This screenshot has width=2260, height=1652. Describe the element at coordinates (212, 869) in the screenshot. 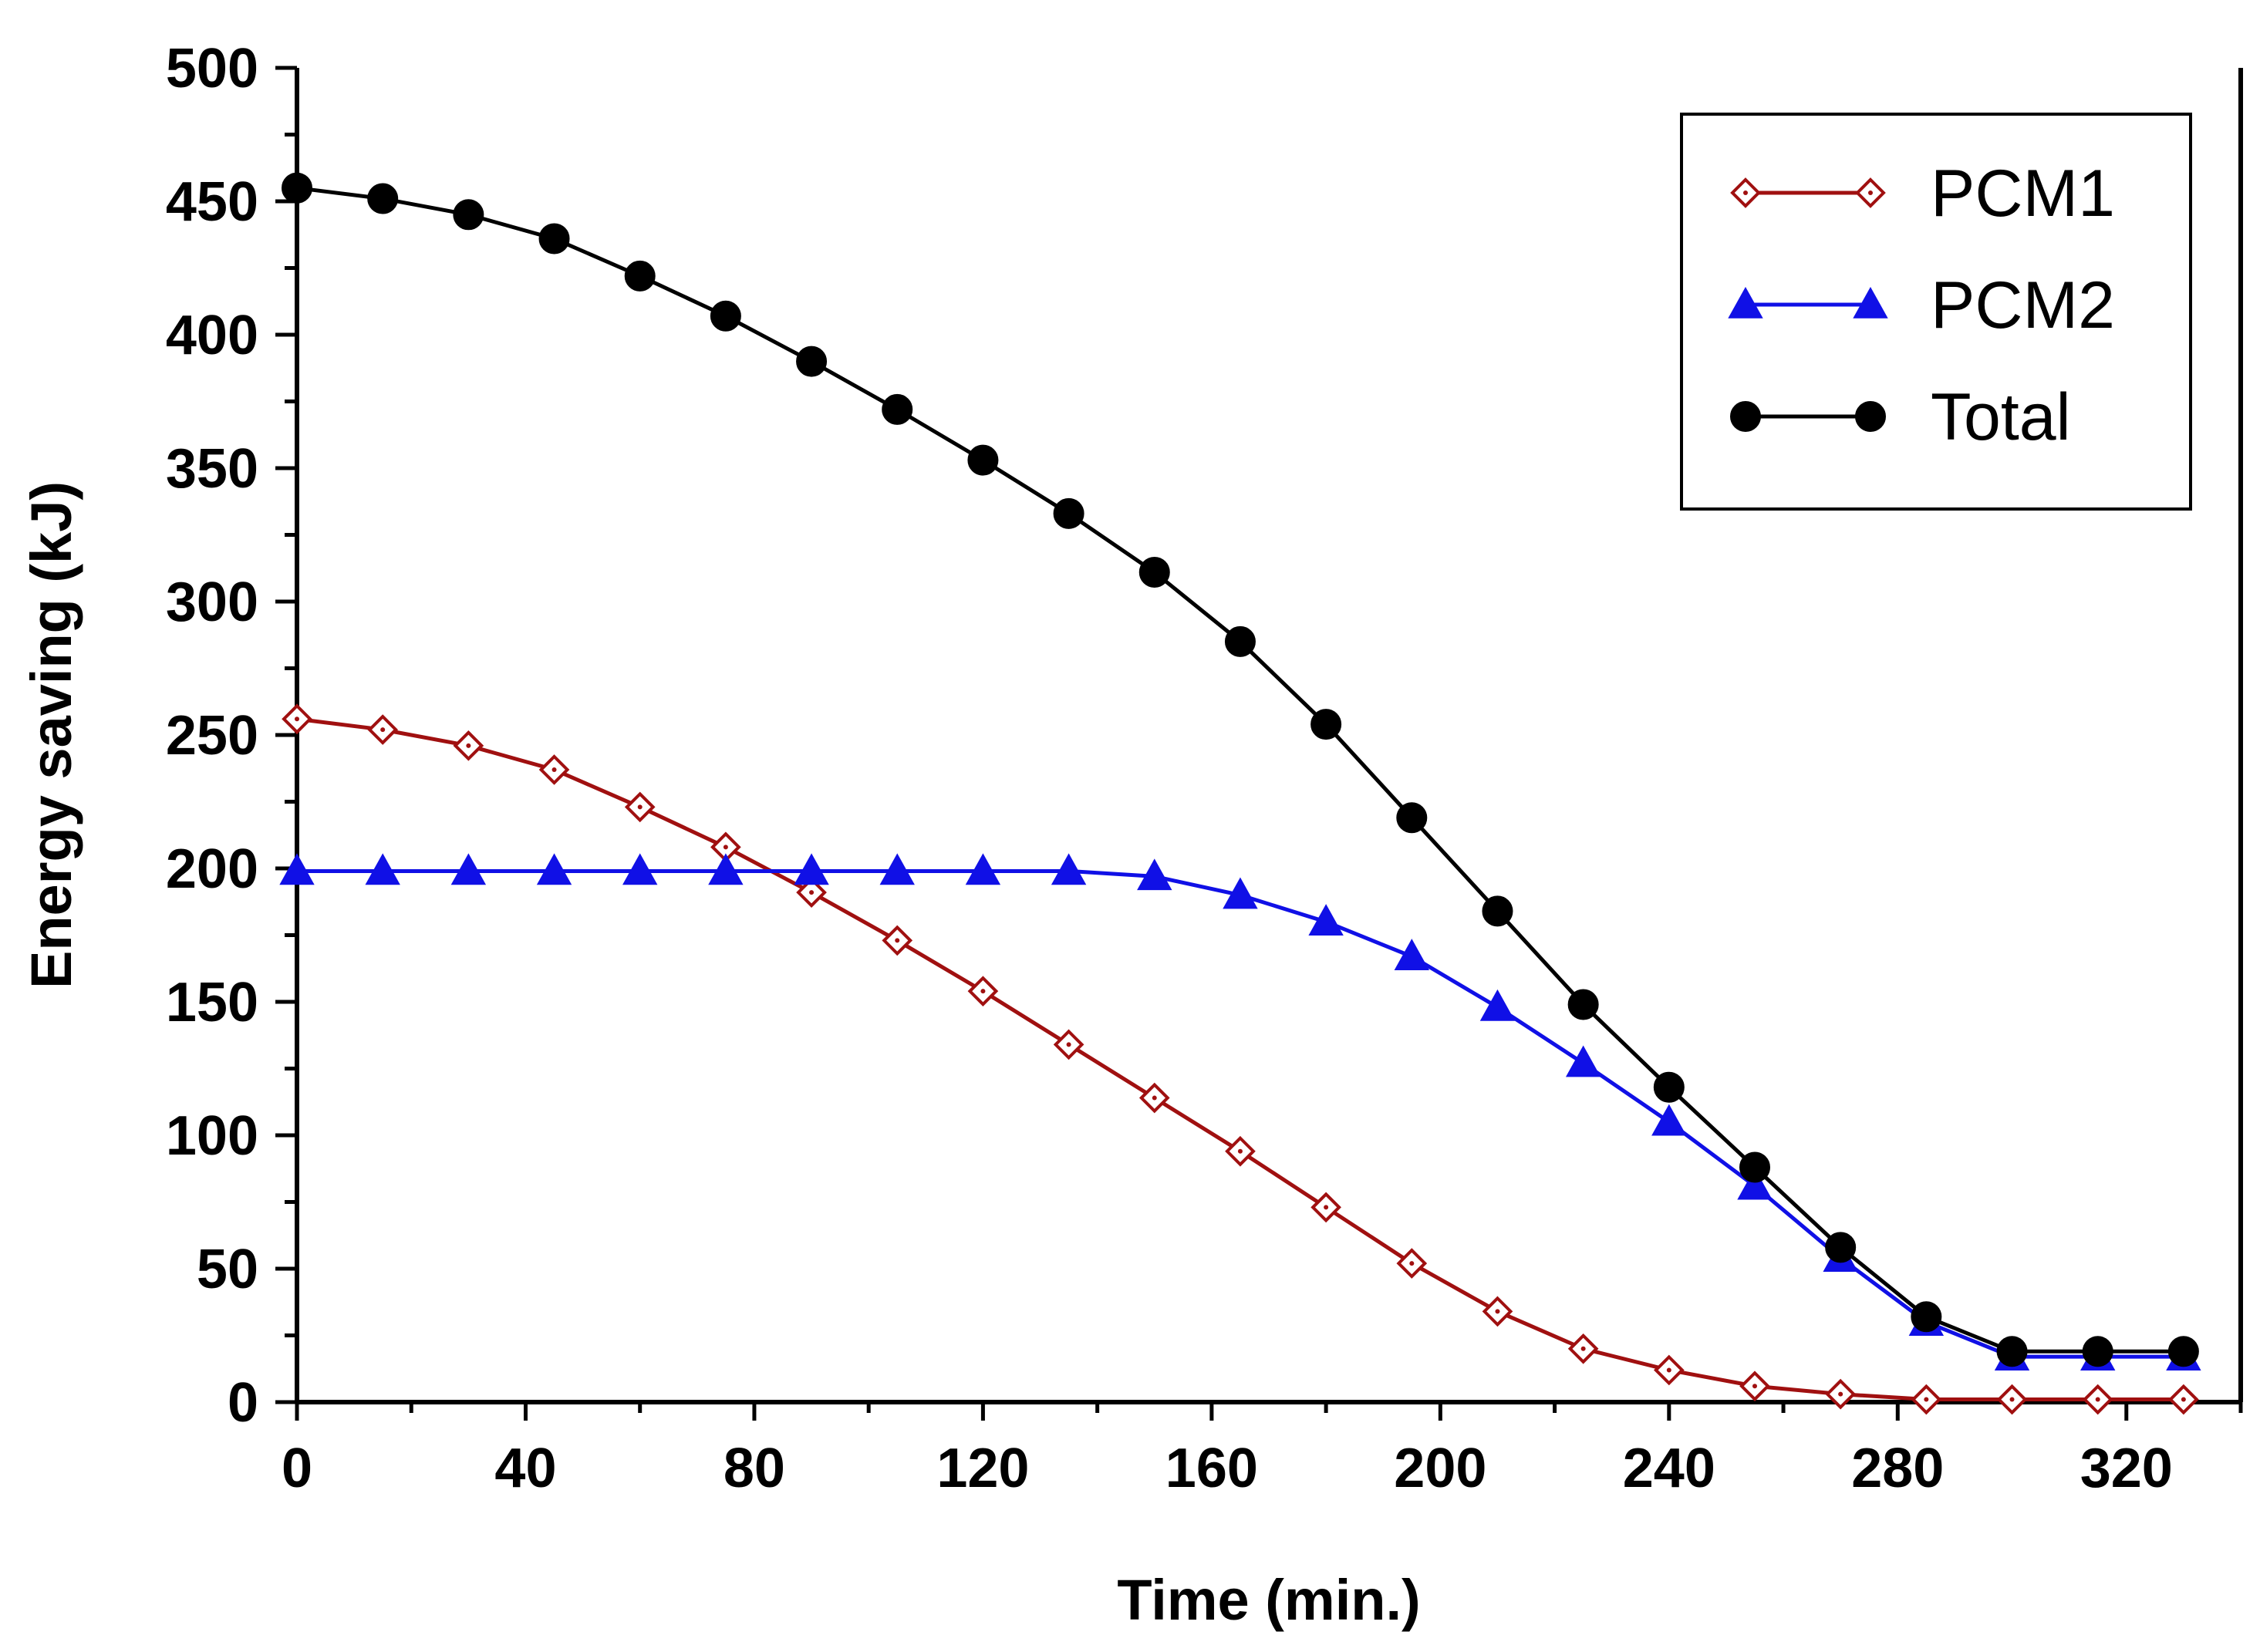

I see `y-tick-label: 200` at that location.